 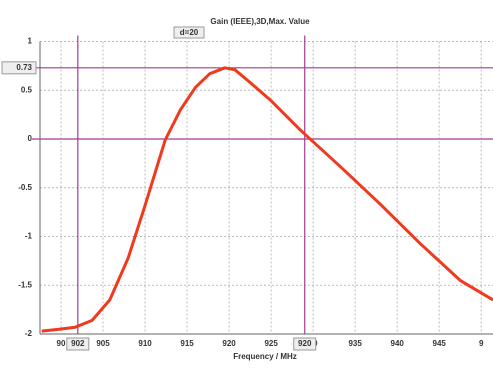 I want to click on x-tick-label: 915, so click(x=187, y=343).